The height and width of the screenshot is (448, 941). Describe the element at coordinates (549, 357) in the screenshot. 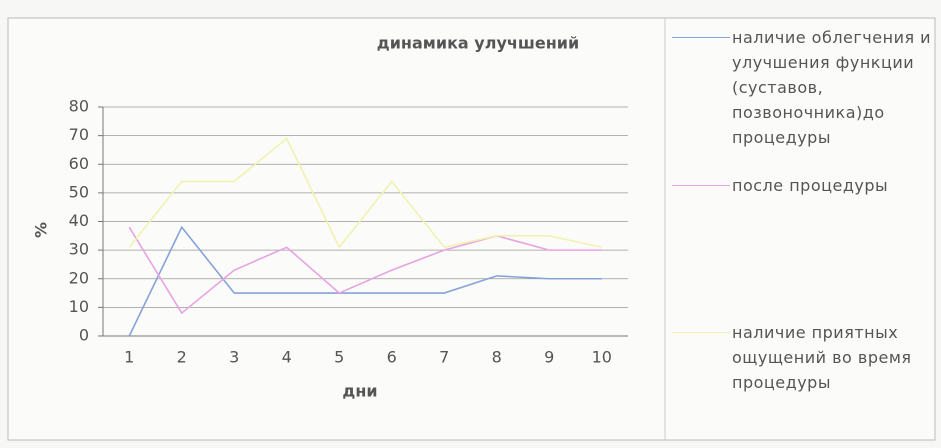

I see `x-tick-label: 9` at that location.